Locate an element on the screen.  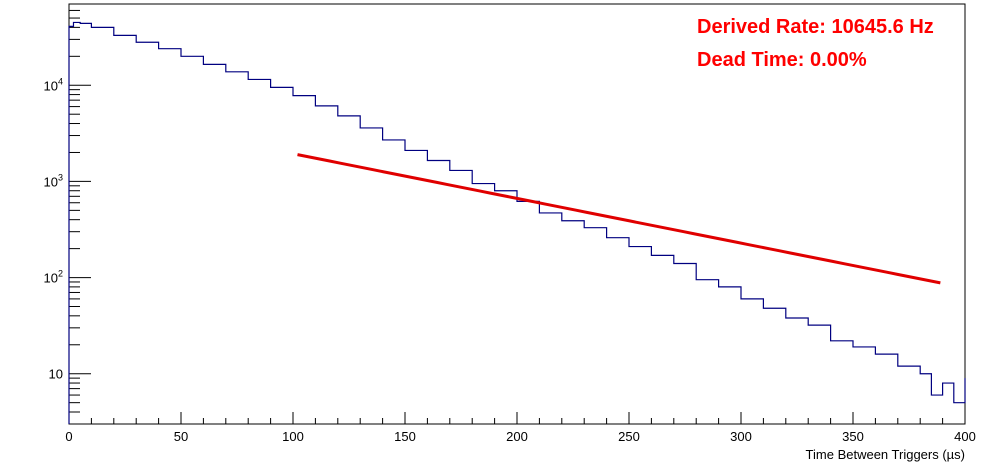
x-tick-label: 150 is located at coordinates (405, 436).